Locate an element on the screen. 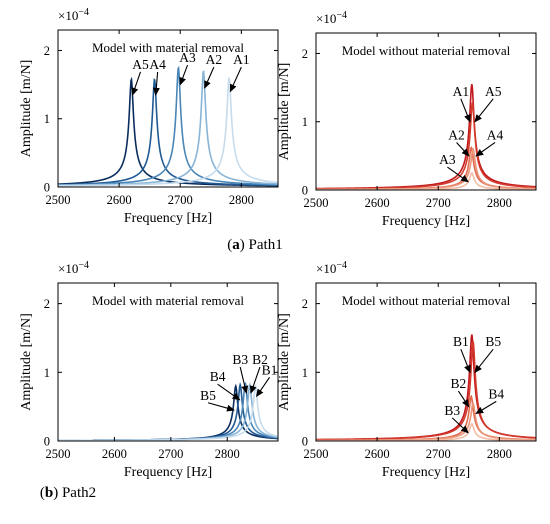 The image size is (550, 524). series-b1 is located at coordinates (168, 412).